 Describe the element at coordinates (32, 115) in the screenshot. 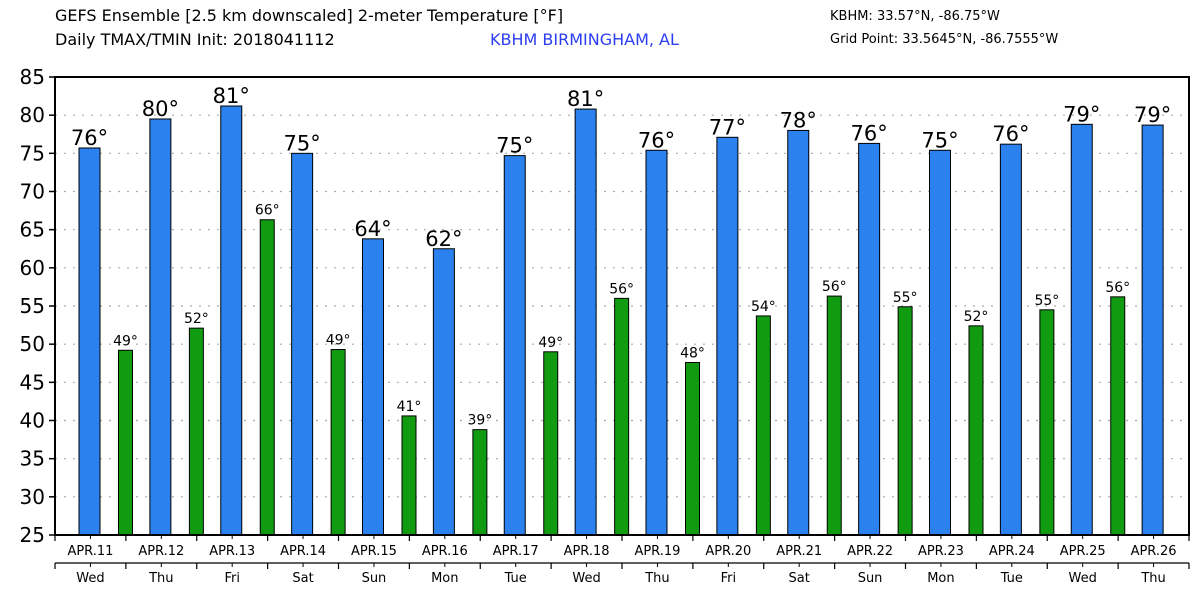

I see `y-tick-label: 80` at that location.